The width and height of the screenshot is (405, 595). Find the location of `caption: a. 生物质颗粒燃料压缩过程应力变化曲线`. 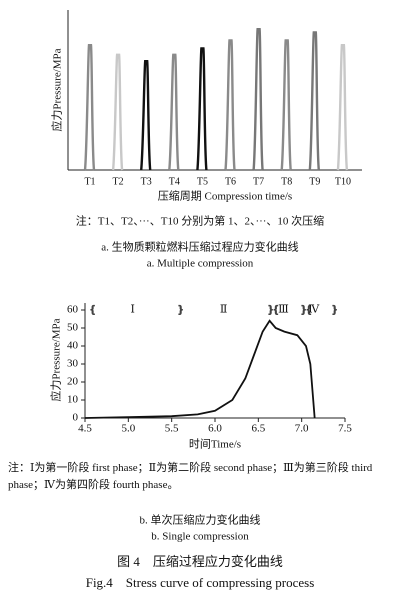

caption: a. 生物质颗粒燃料压缩过程应力变化曲线 is located at coordinates (199, 247).